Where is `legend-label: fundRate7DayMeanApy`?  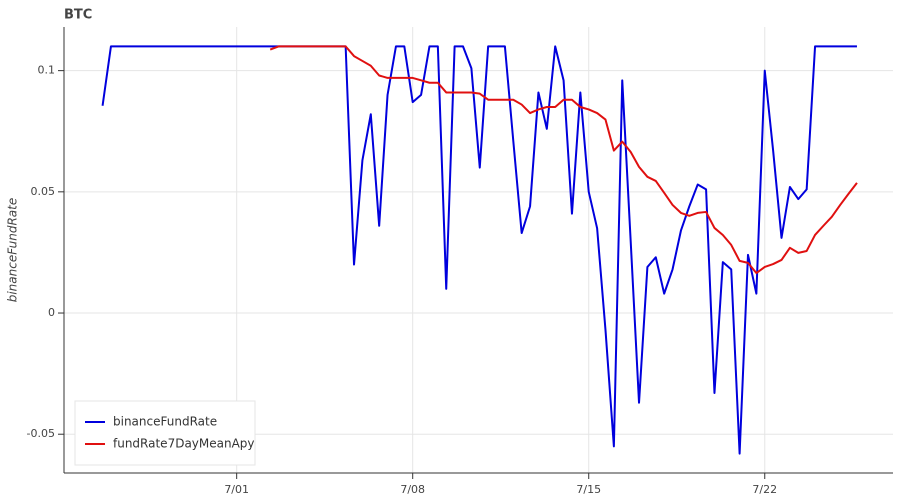 legend-label: fundRate7DayMeanApy is located at coordinates (184, 444).